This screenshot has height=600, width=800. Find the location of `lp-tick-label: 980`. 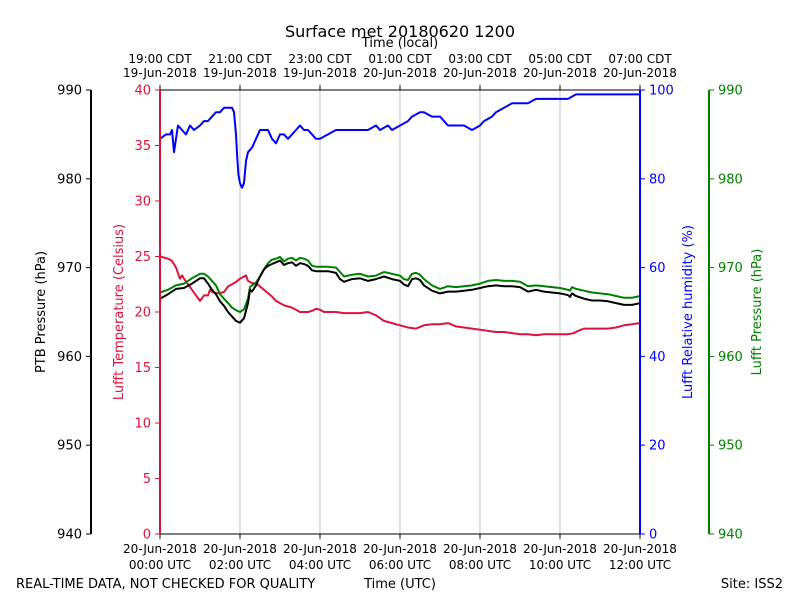

lp-tick-label: 980 is located at coordinates (730, 179).